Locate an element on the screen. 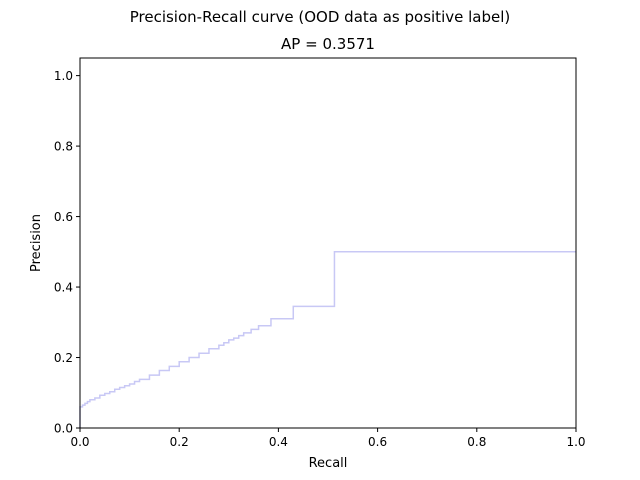 The width and height of the screenshot is (640, 480). y-tick-label: 0.2 is located at coordinates (63, 358).